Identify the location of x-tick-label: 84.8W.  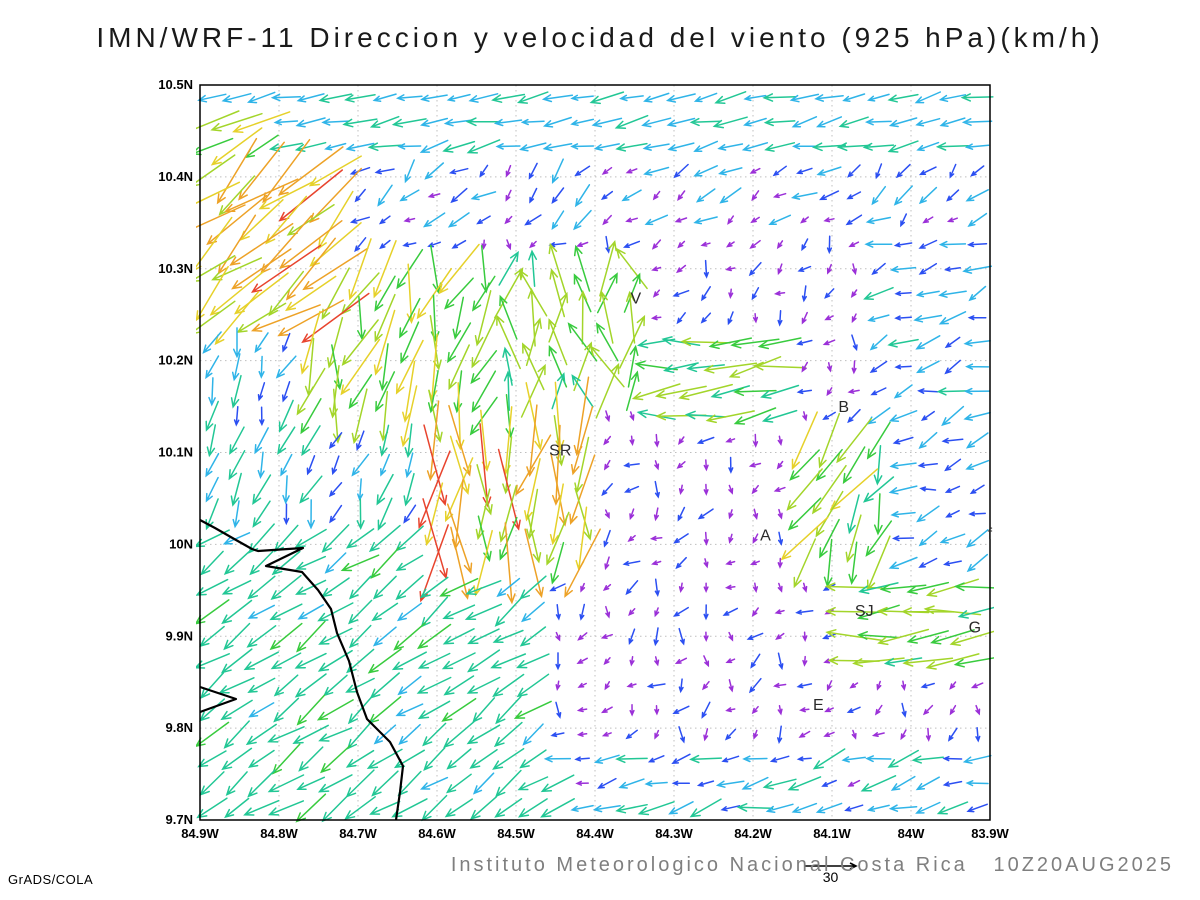
(279, 833).